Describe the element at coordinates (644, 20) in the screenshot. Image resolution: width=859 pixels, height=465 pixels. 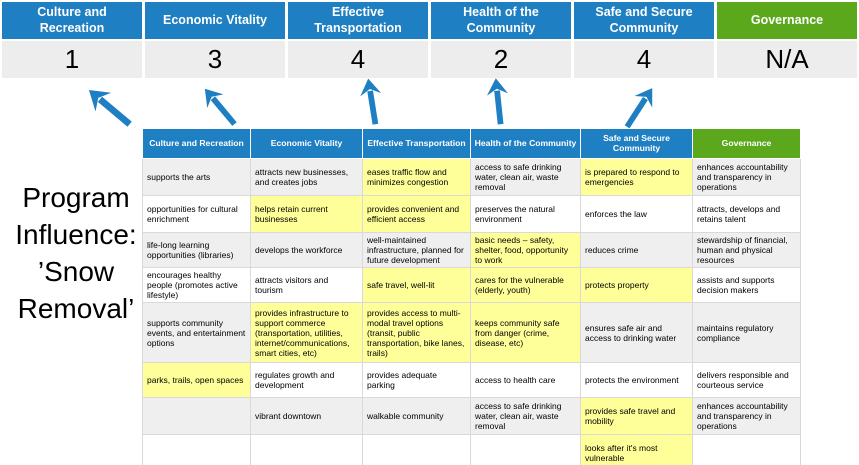
I see `scoreboard-header-safe-and-secure-community: Safe and Secure Community` at that location.